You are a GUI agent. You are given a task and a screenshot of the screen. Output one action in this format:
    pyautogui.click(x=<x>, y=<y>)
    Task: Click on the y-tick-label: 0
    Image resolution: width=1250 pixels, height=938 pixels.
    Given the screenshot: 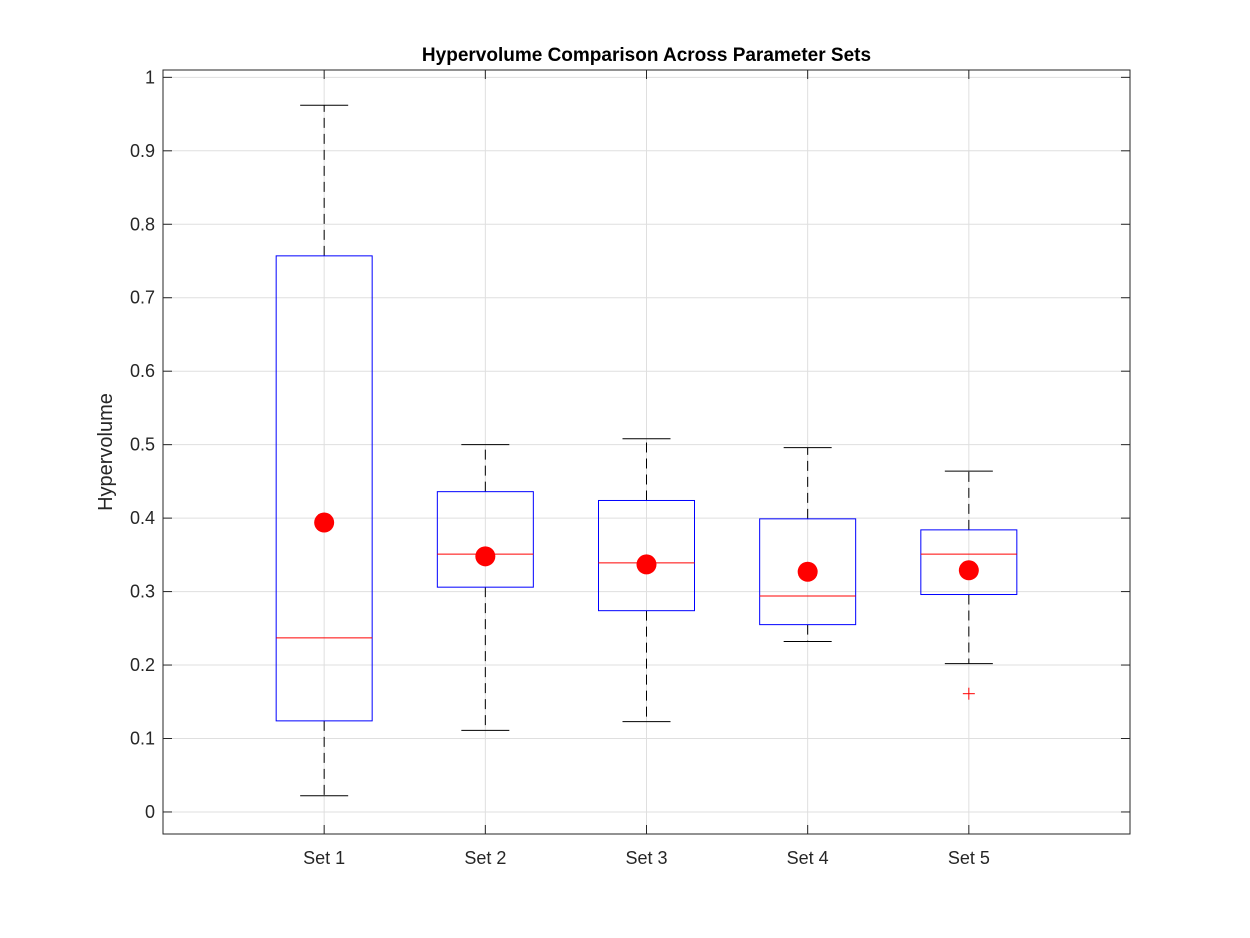 What is the action you would take?
    pyautogui.click(x=150, y=812)
    